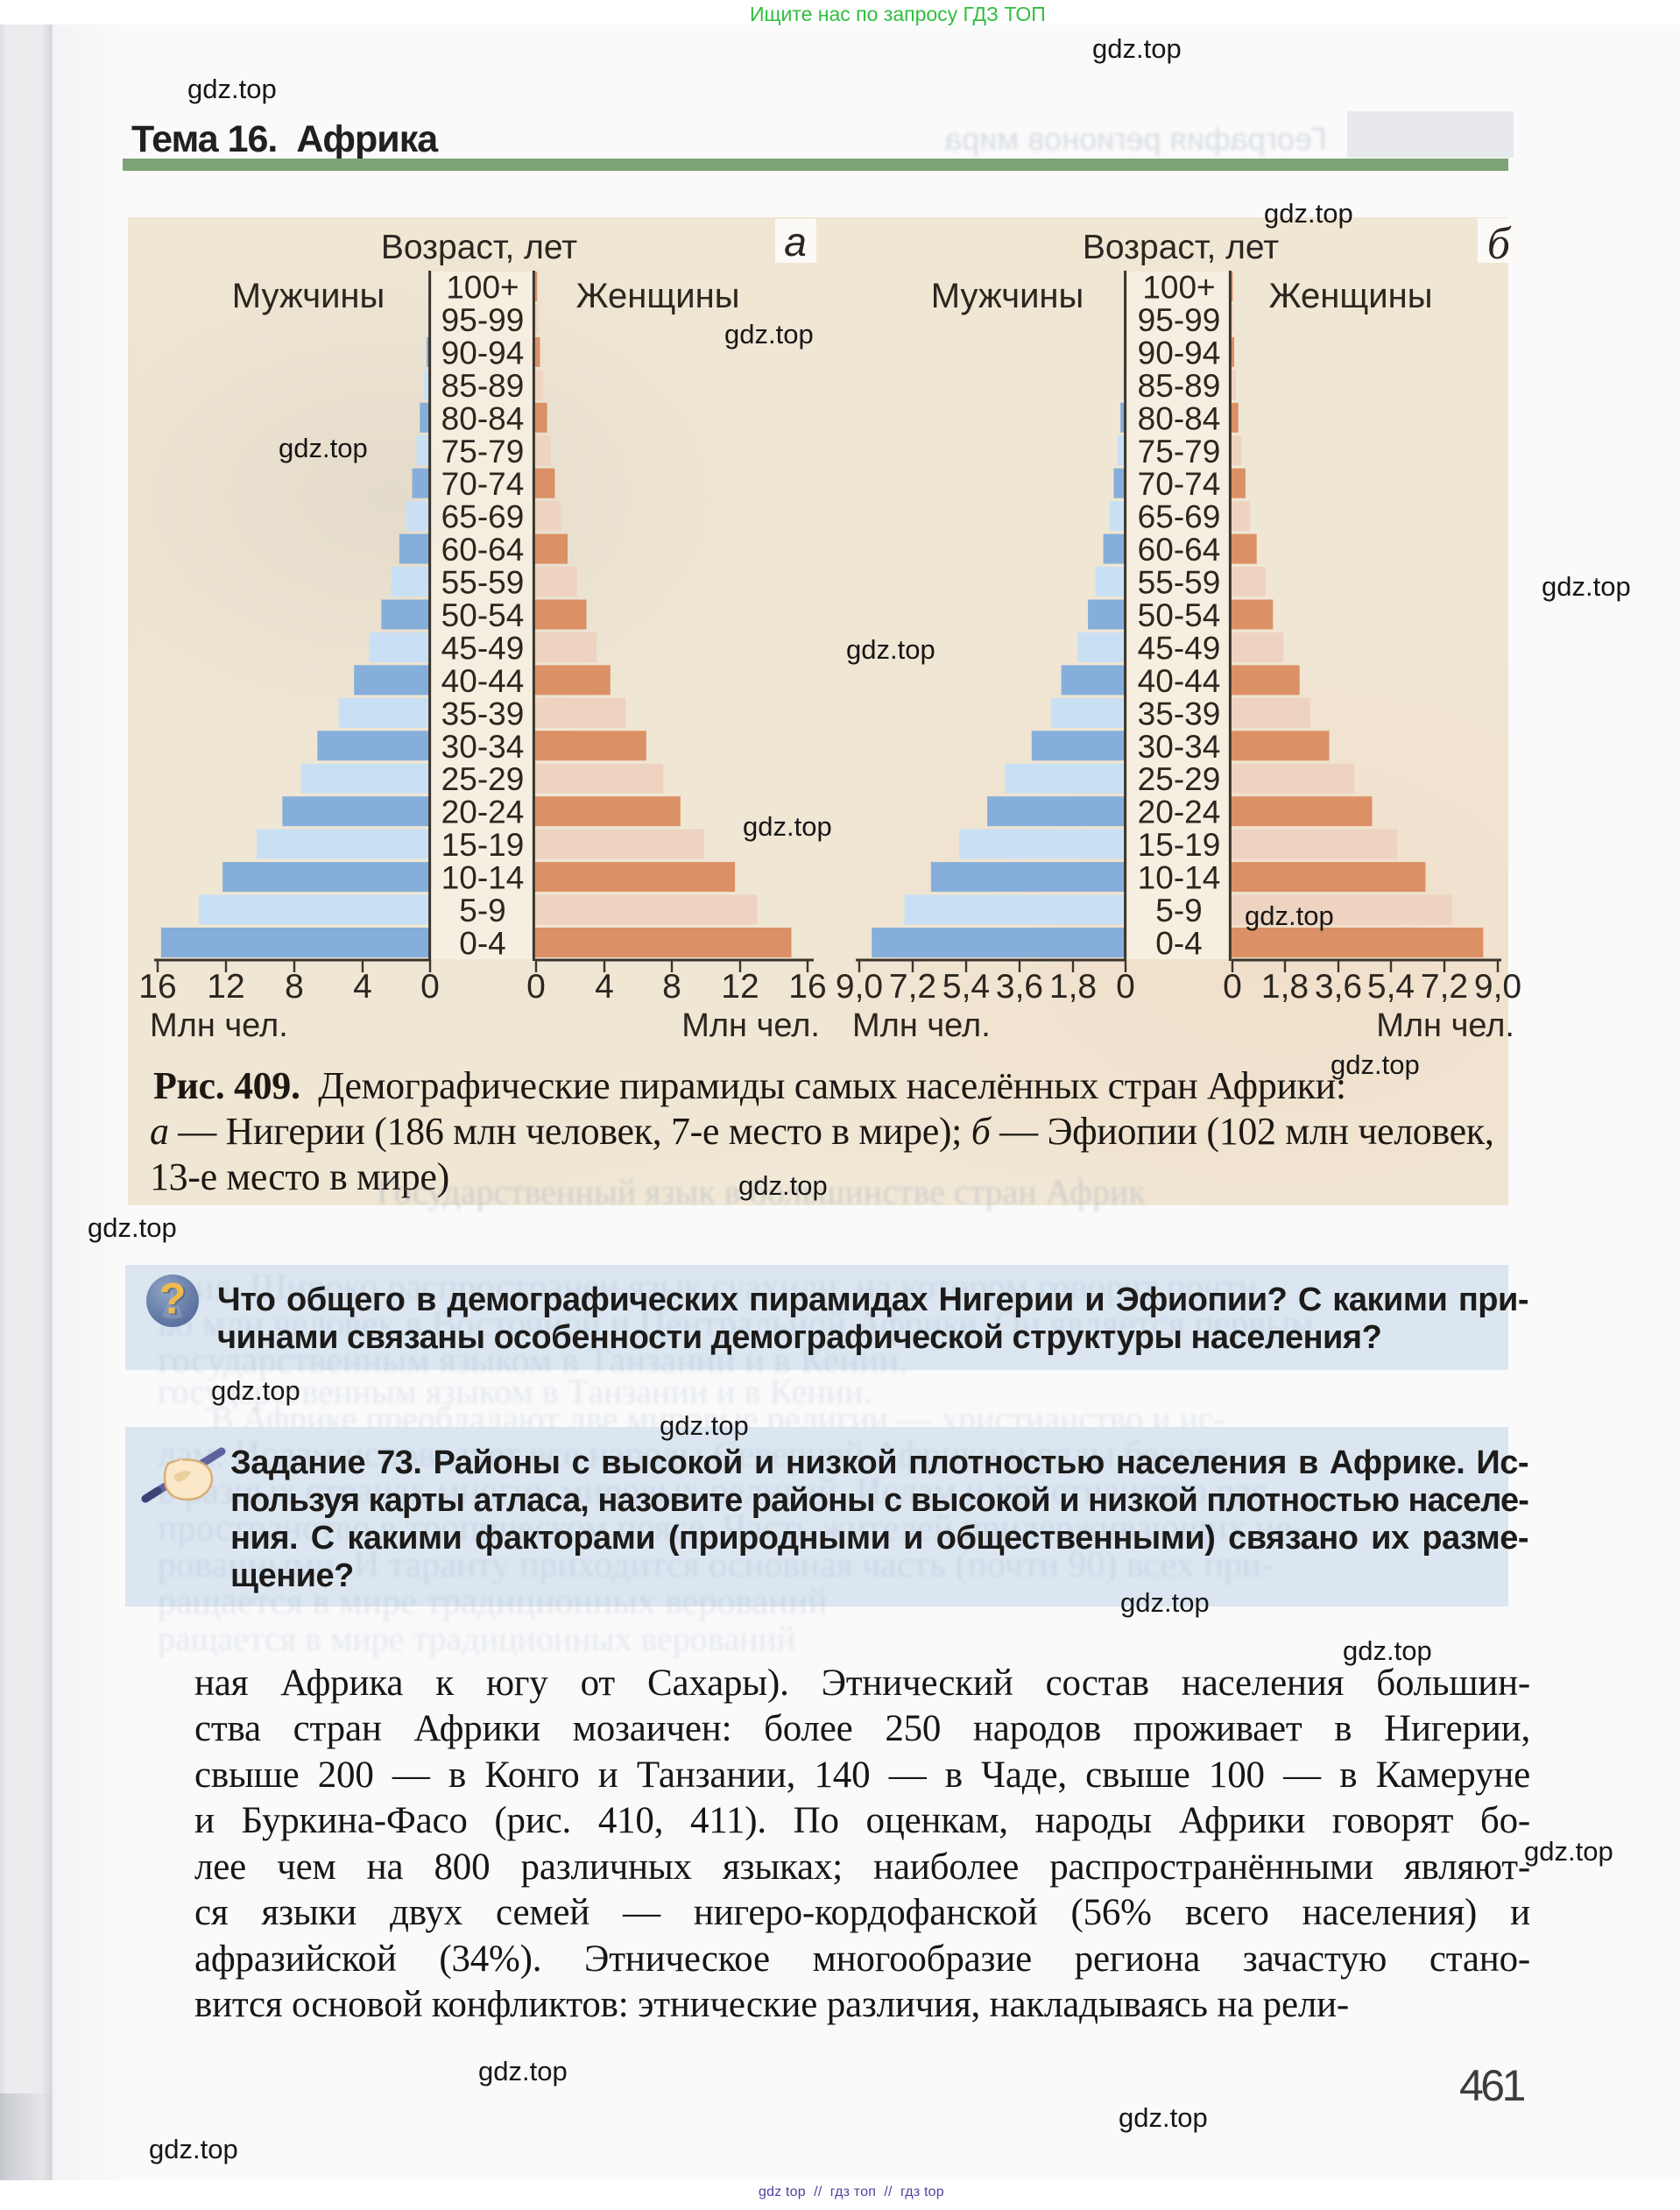  I want to click on svg-text: б, so click(1499, 244).